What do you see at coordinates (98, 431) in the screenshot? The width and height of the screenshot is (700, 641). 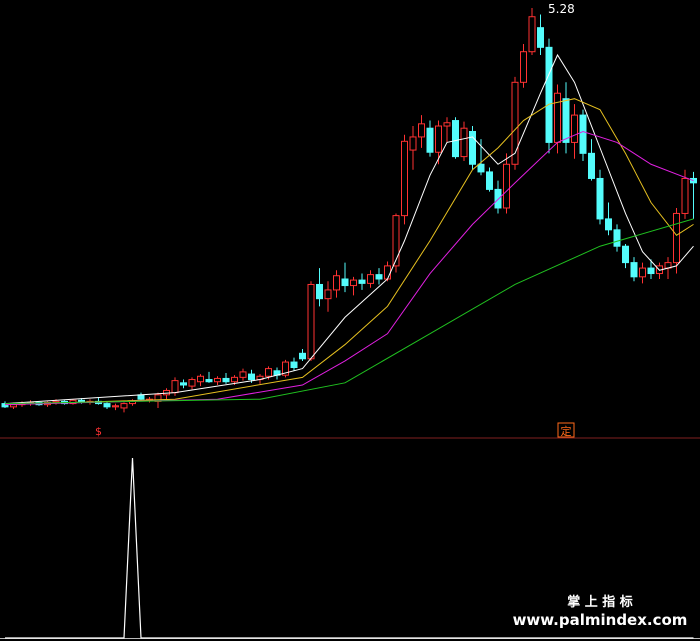 I see `signal-marker: $` at bounding box center [98, 431].